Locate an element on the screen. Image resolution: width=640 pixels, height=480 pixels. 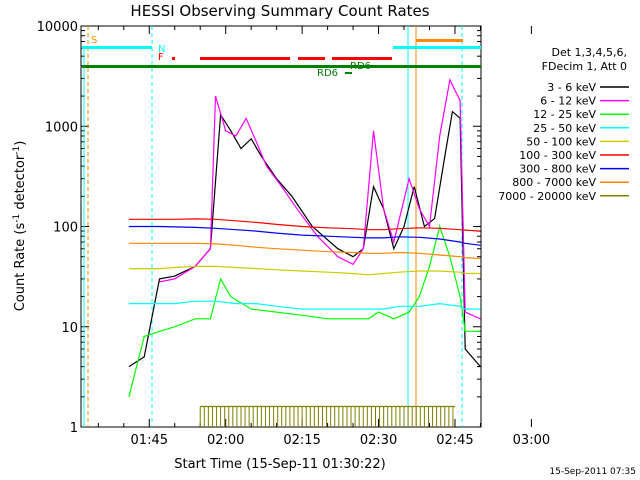
chart-title: HESSI Observing Summary Count Rates is located at coordinates (279, 11).